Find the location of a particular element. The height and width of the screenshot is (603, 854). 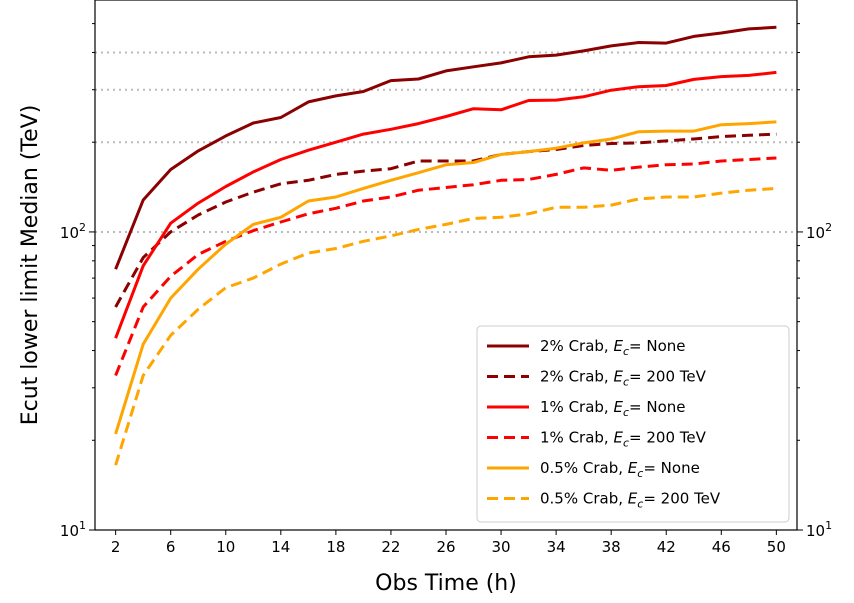

x-tick-label: 38 is located at coordinates (611, 547).